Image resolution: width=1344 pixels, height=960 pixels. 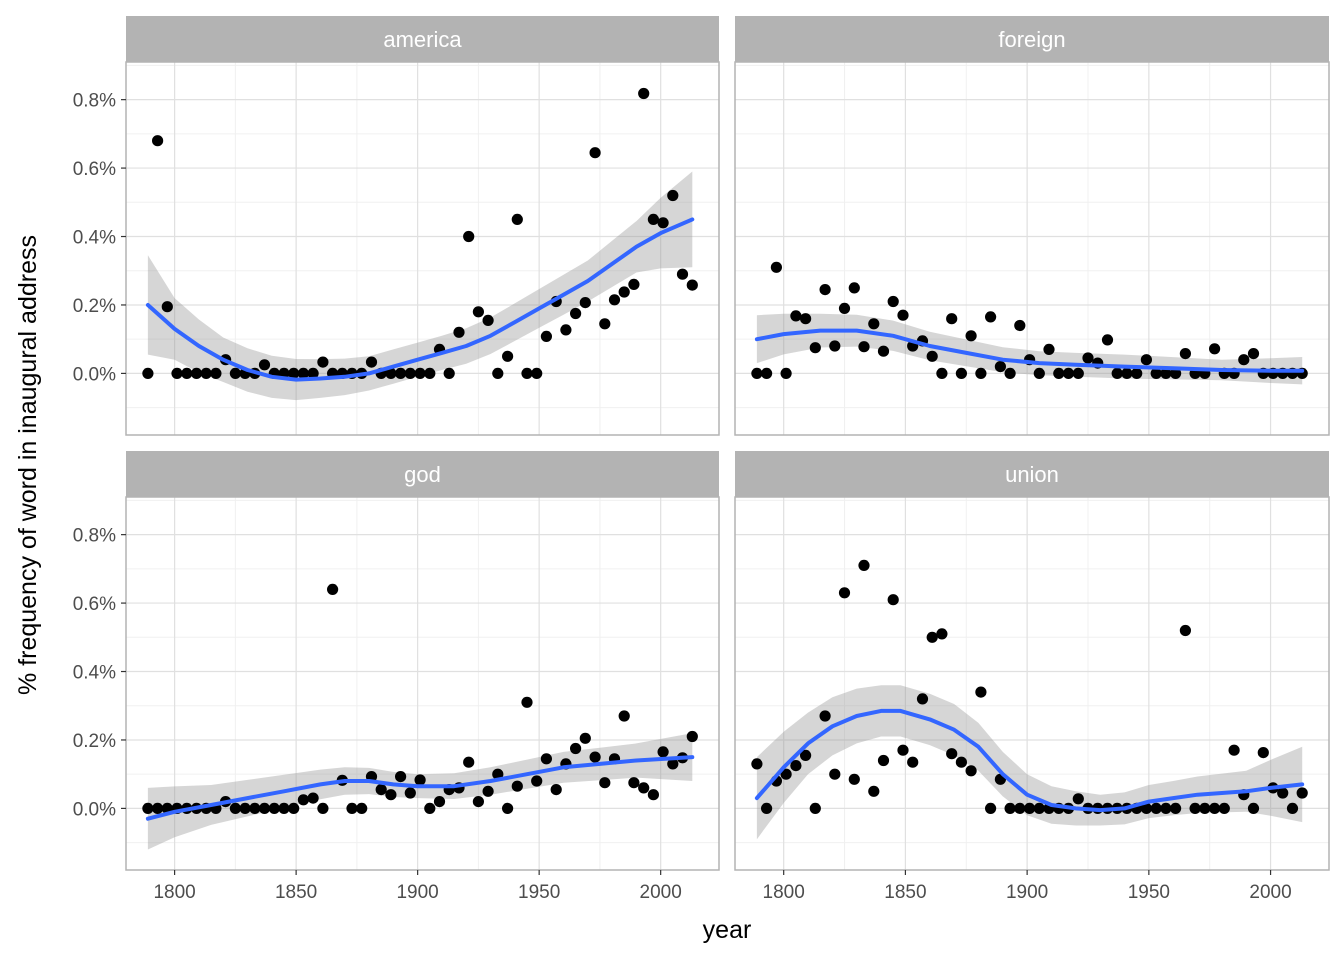 I want to click on facet-strip-label: foreign, so click(x=1031, y=39).